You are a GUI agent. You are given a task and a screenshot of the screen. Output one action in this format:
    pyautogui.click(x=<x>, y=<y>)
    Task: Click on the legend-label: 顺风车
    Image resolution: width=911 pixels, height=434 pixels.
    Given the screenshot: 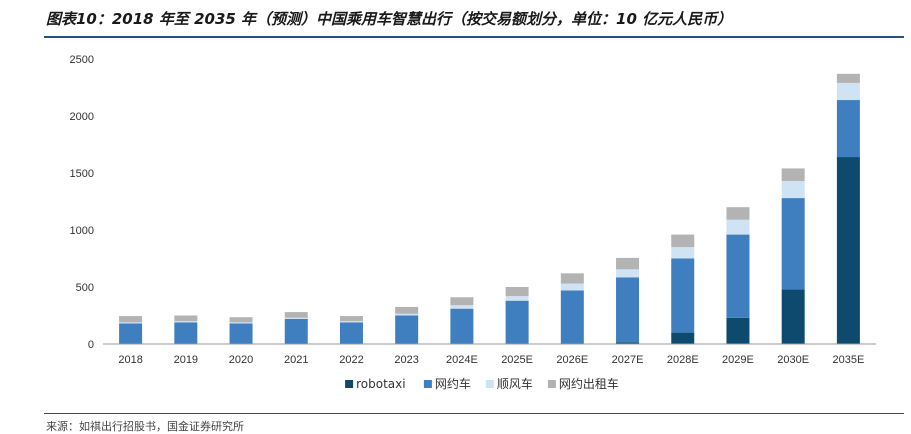 What is the action you would take?
    pyautogui.click(x=515, y=383)
    